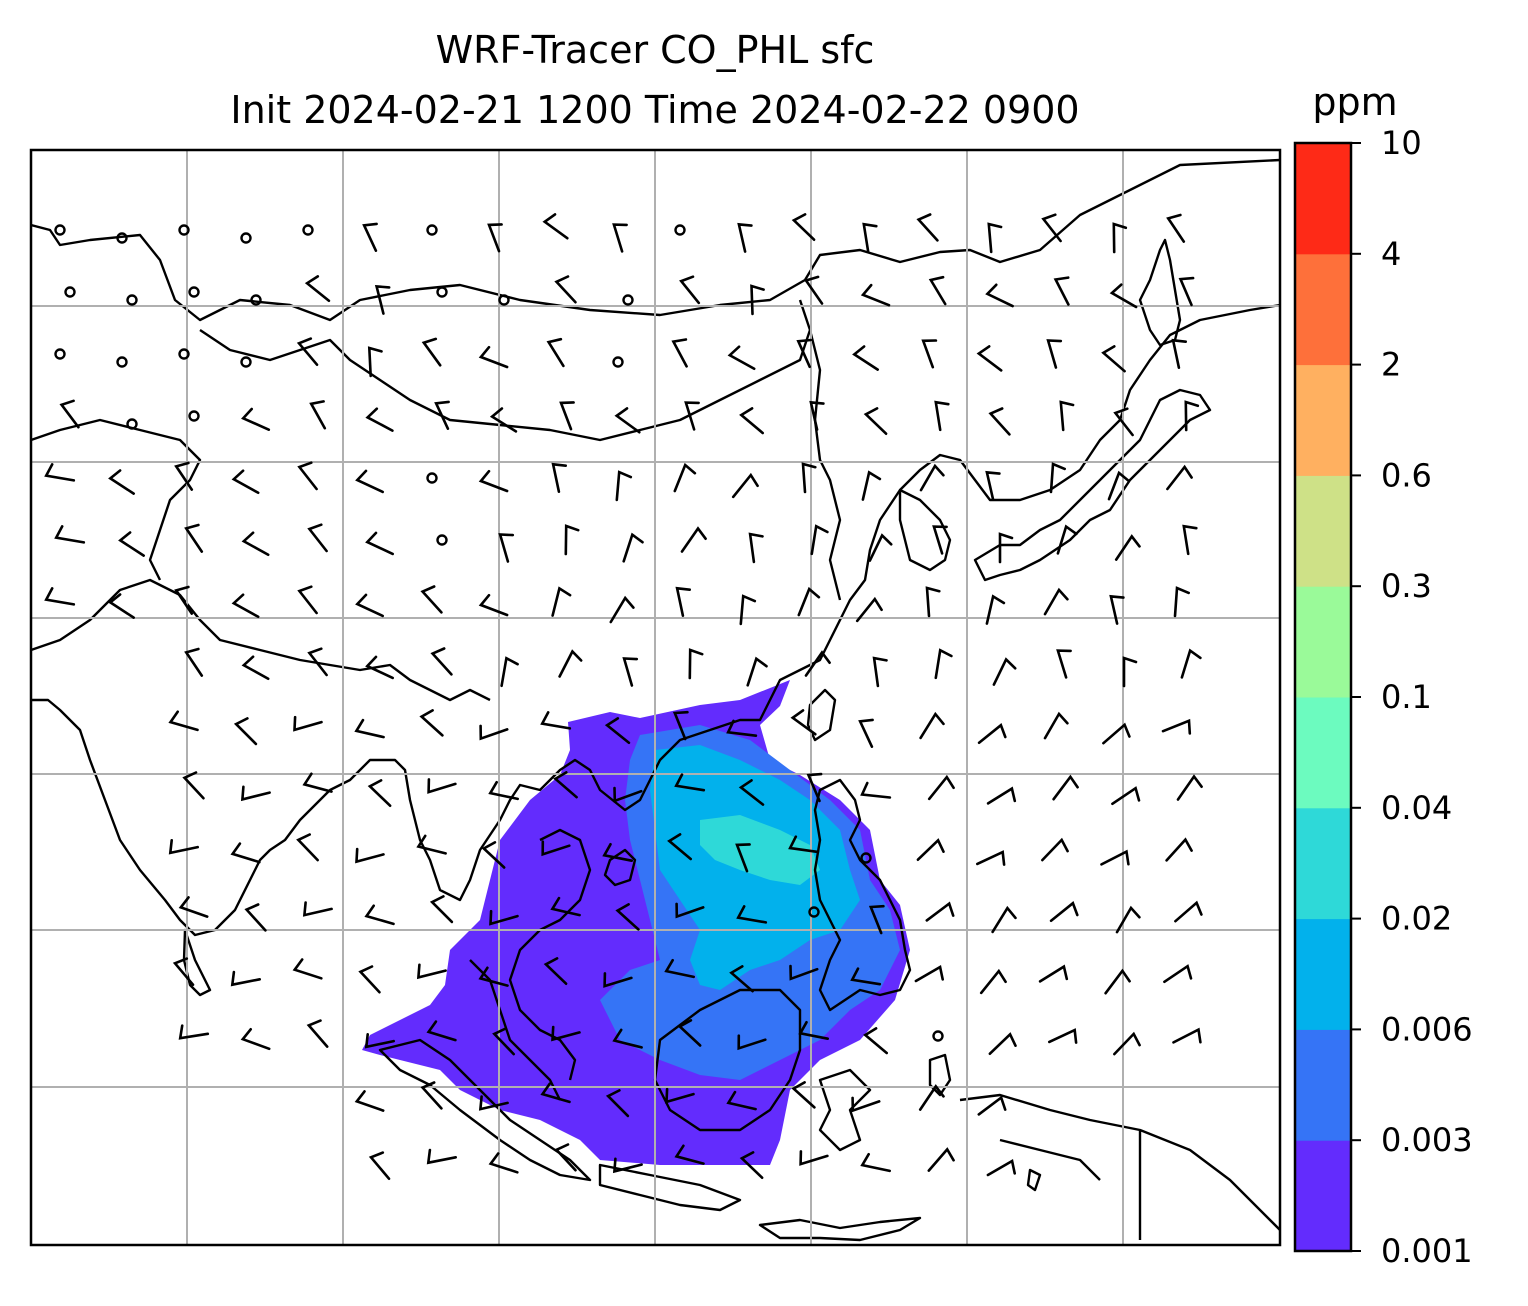 The image size is (1528, 1306). I want to click on colorbar-tick-label: 0.006, so click(1427, 1029).